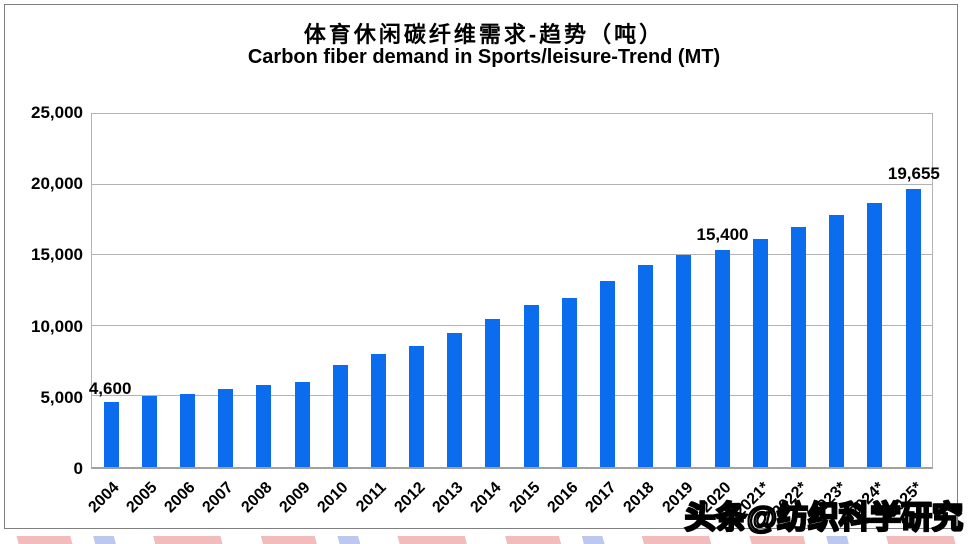  What do you see at coordinates (455, 399) in the screenshot?
I see `bar-2013` at bounding box center [455, 399].